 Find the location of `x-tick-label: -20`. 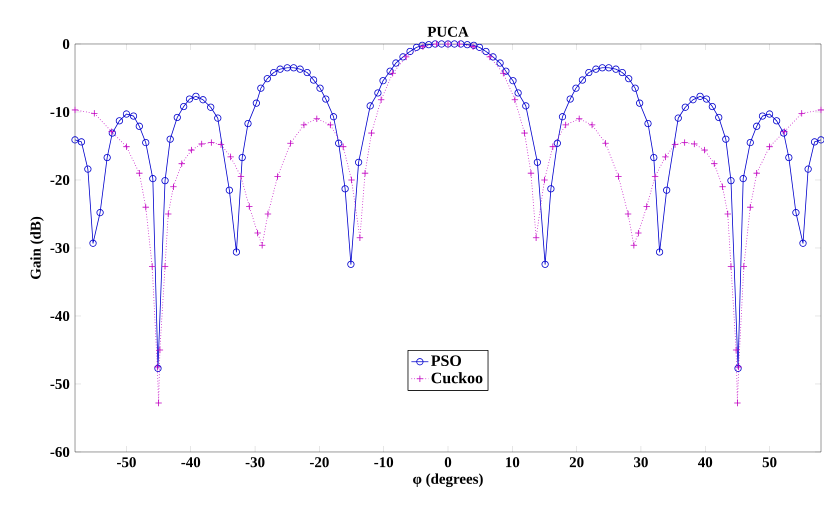

x-tick-label: -20 is located at coordinates (319, 462).